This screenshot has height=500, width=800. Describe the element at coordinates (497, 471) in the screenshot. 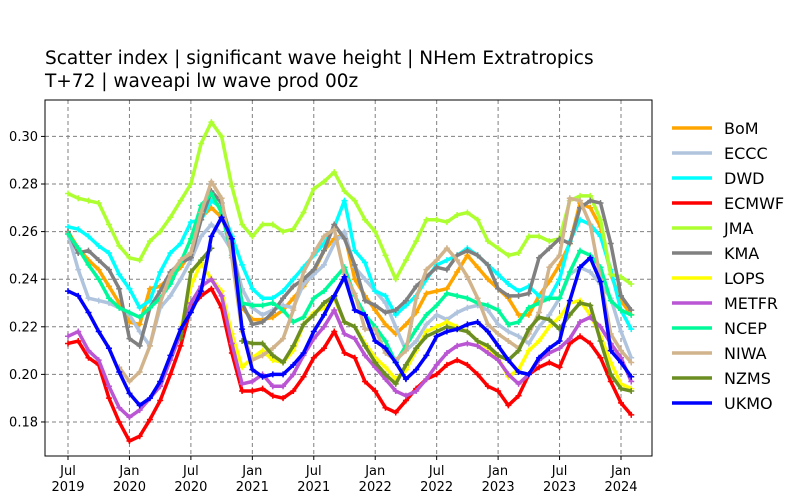

I see `x-tick-label: Jan` at that location.